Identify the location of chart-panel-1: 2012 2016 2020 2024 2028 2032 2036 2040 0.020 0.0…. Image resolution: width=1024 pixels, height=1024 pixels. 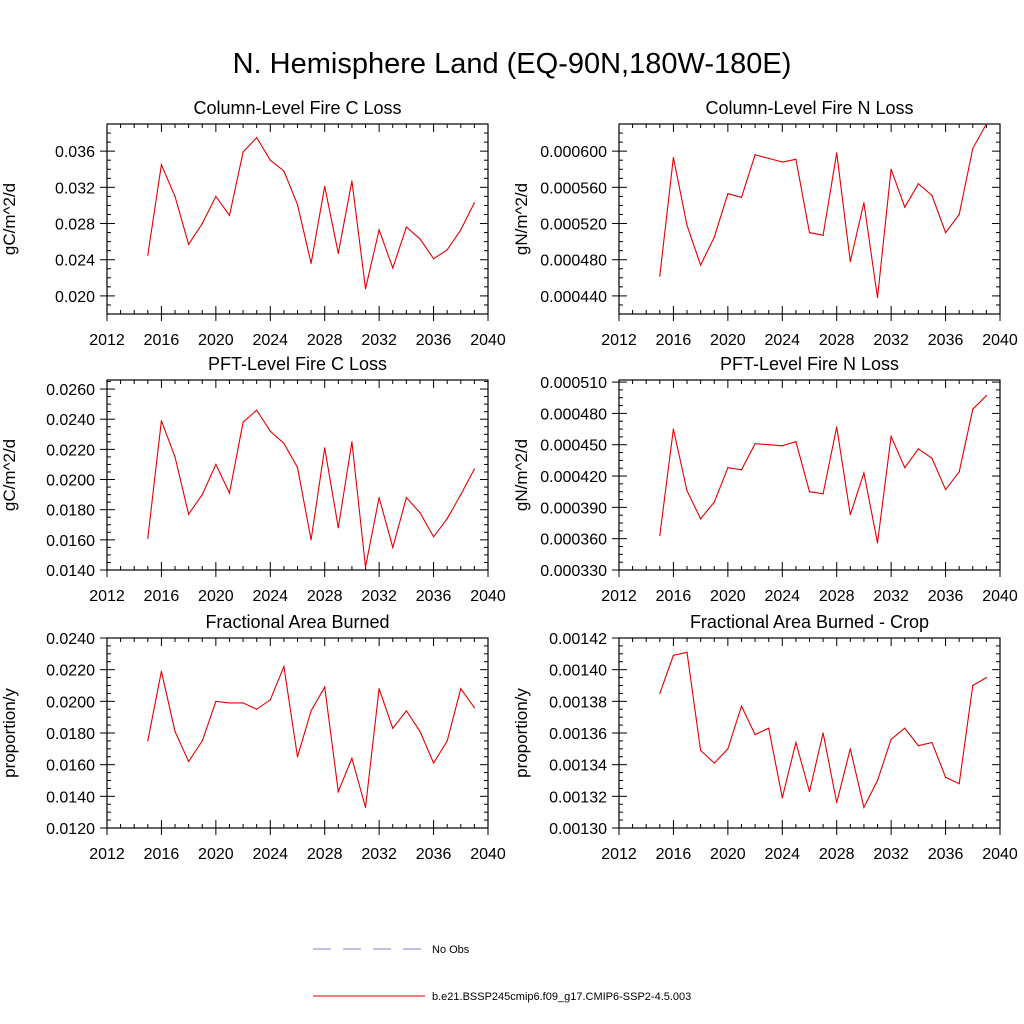
(253, 223).